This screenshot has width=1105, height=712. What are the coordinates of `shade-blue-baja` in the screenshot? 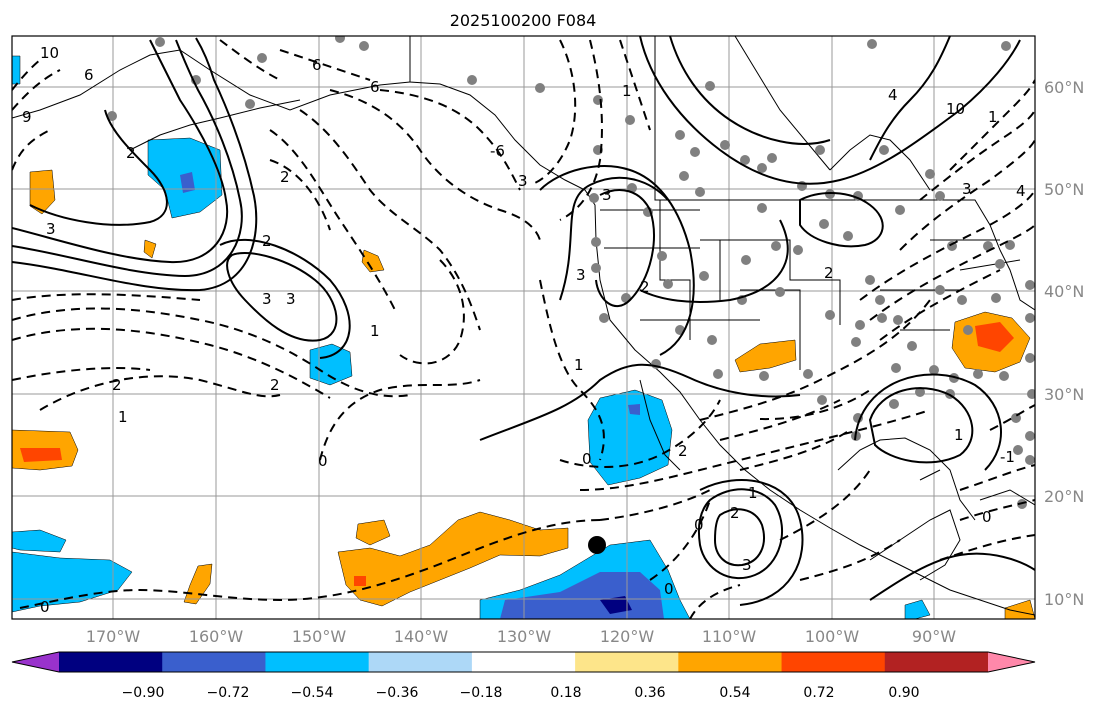 It's located at (630, 437).